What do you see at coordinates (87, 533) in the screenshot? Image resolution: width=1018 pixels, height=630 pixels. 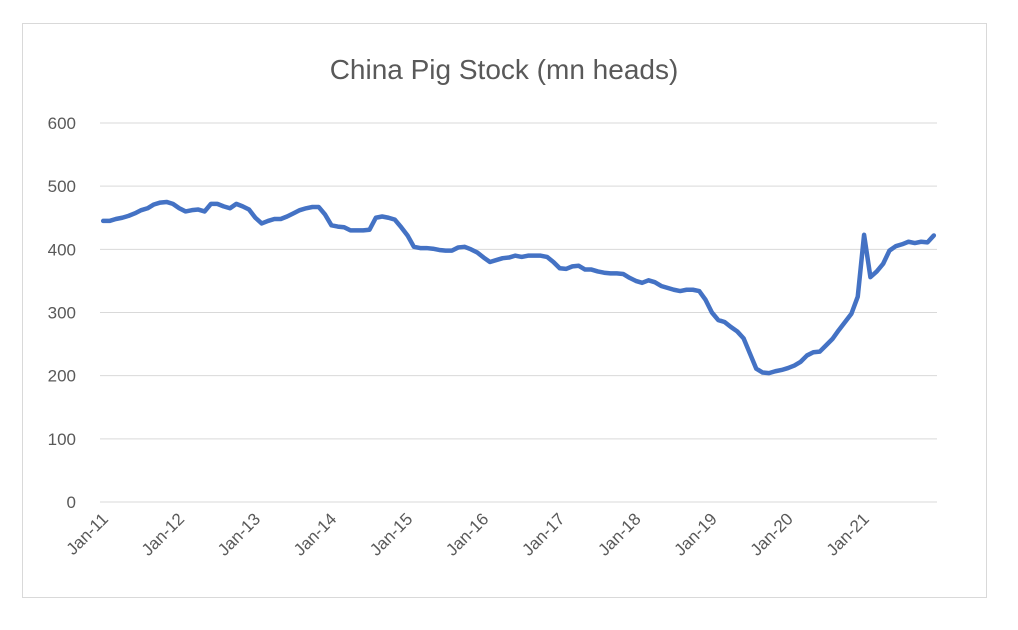 I see `x-tick-label: Jan-11` at bounding box center [87, 533].